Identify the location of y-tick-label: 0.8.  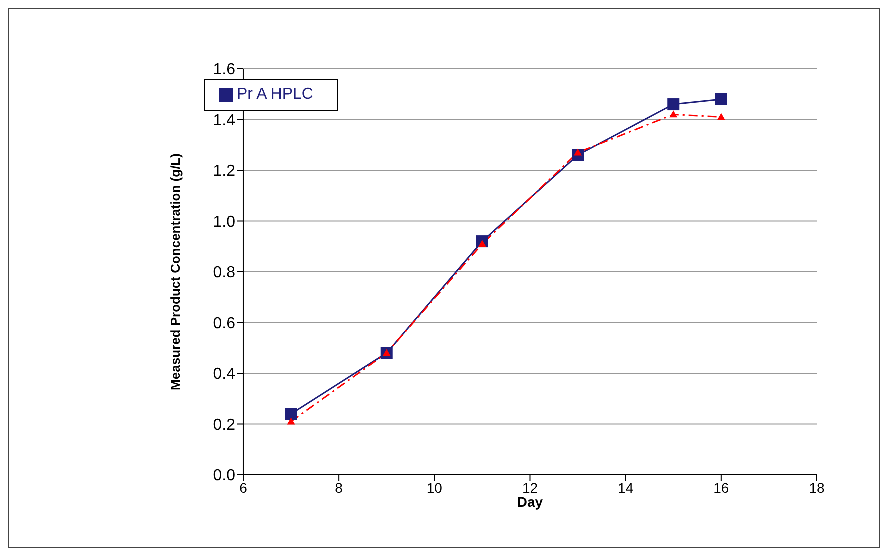
(224, 273).